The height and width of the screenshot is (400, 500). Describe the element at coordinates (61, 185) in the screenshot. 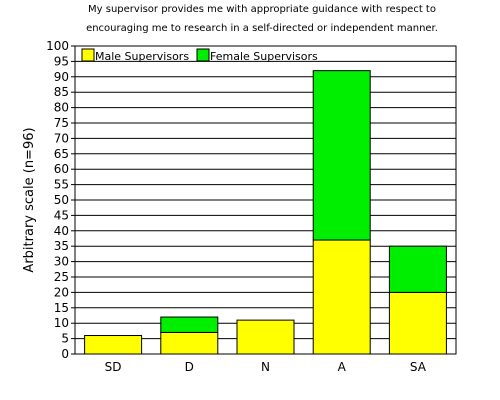

I see `y-tick-label: 55` at that location.